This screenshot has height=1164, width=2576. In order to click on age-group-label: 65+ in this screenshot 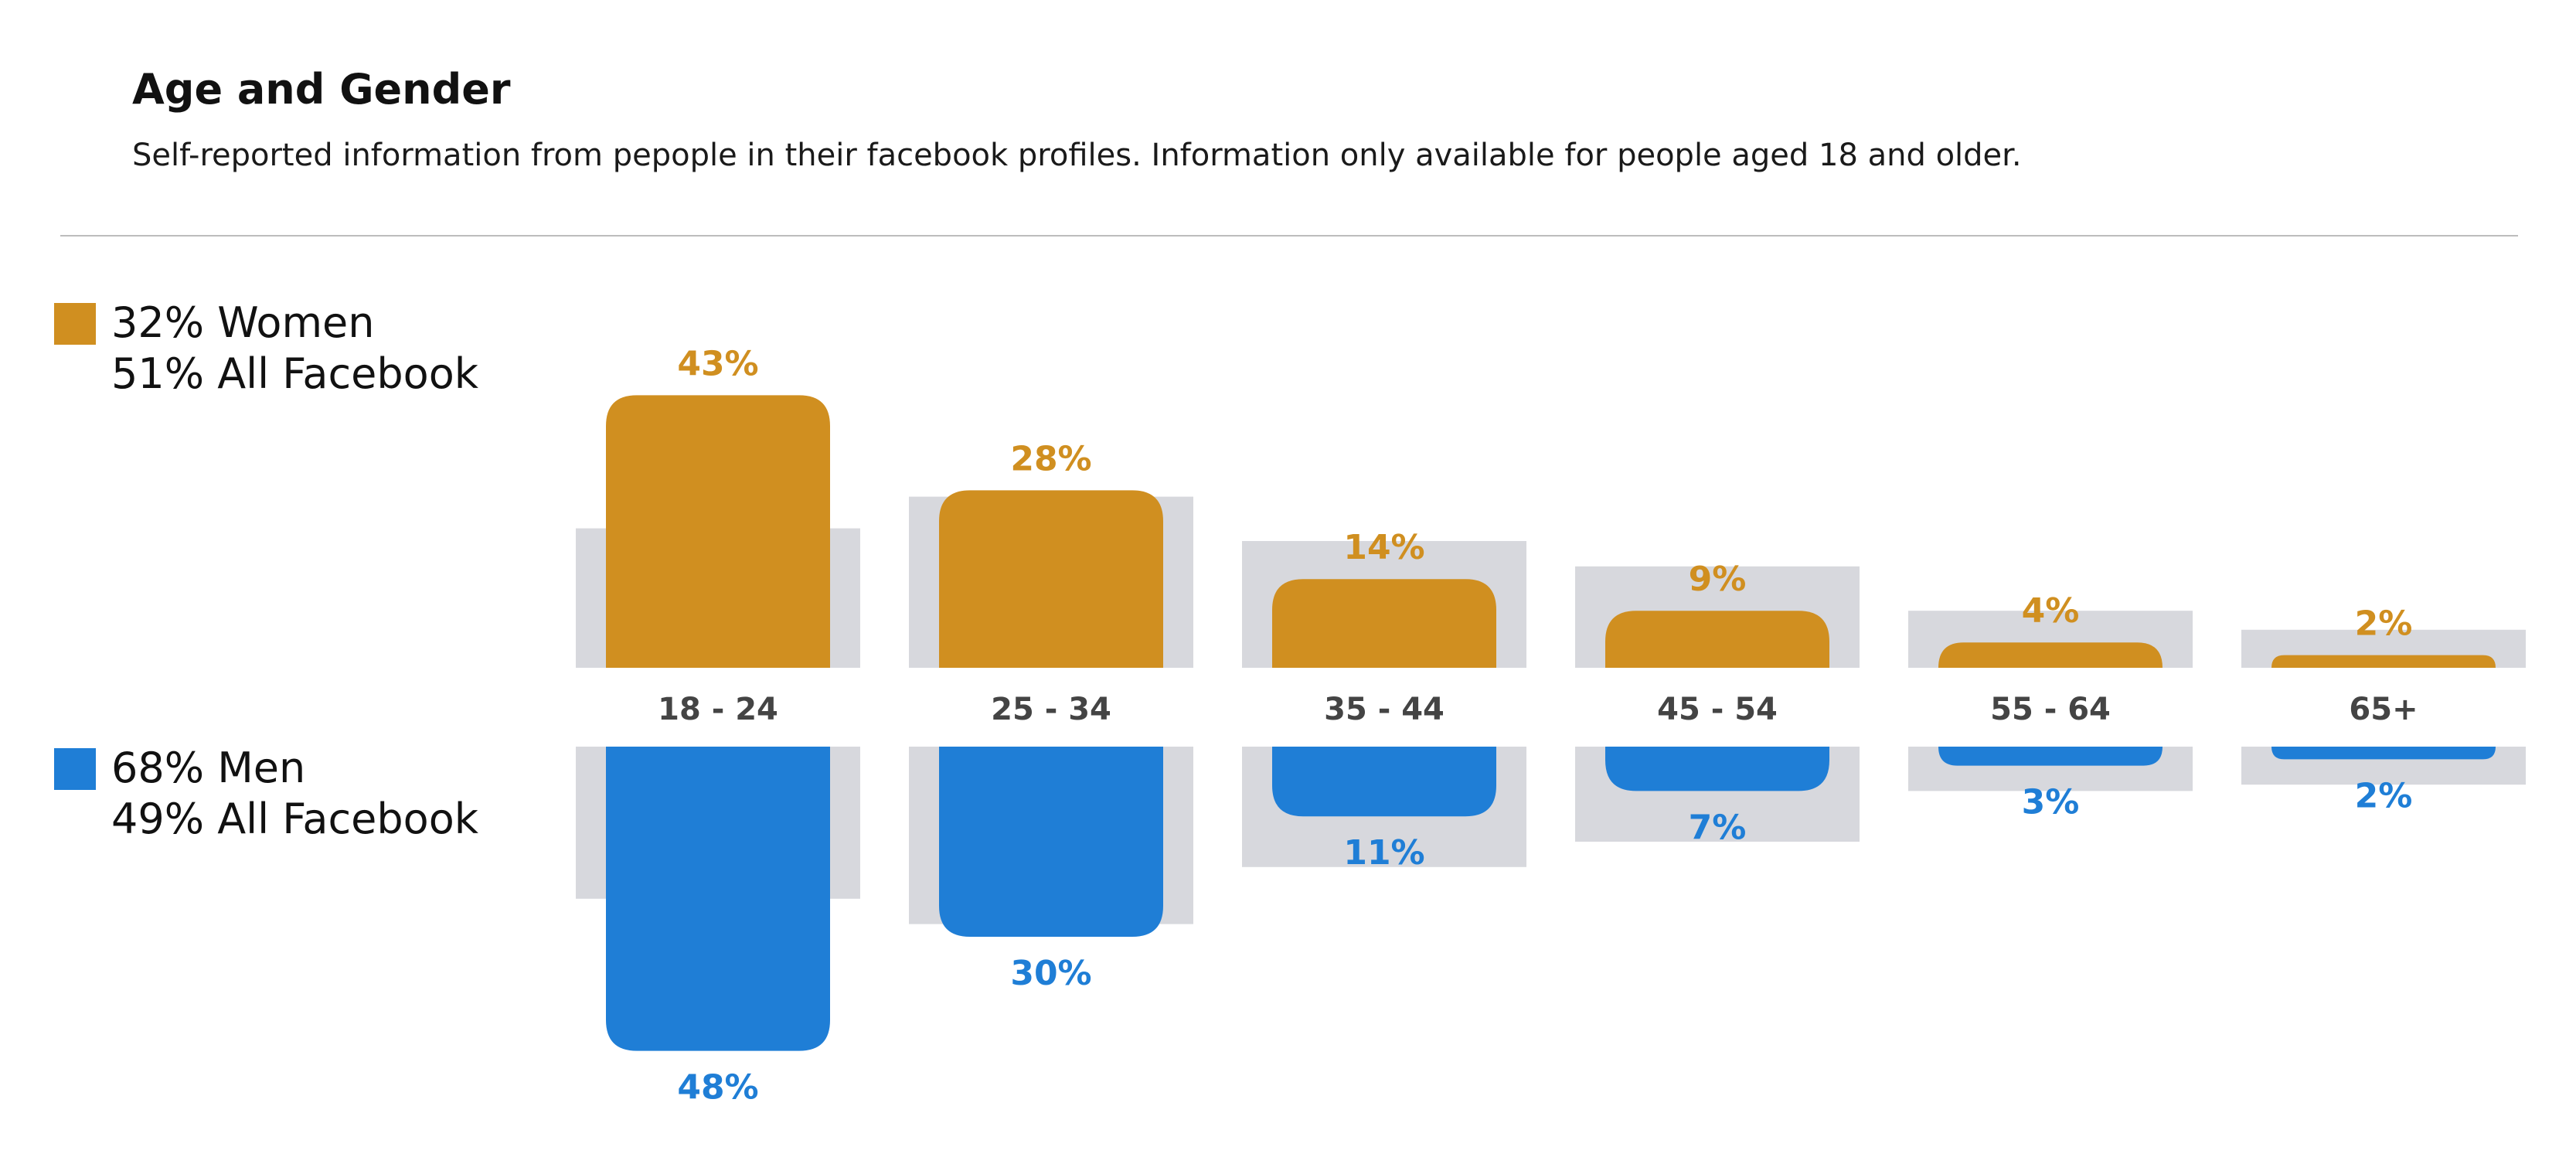, I will do `click(2383, 709)`.